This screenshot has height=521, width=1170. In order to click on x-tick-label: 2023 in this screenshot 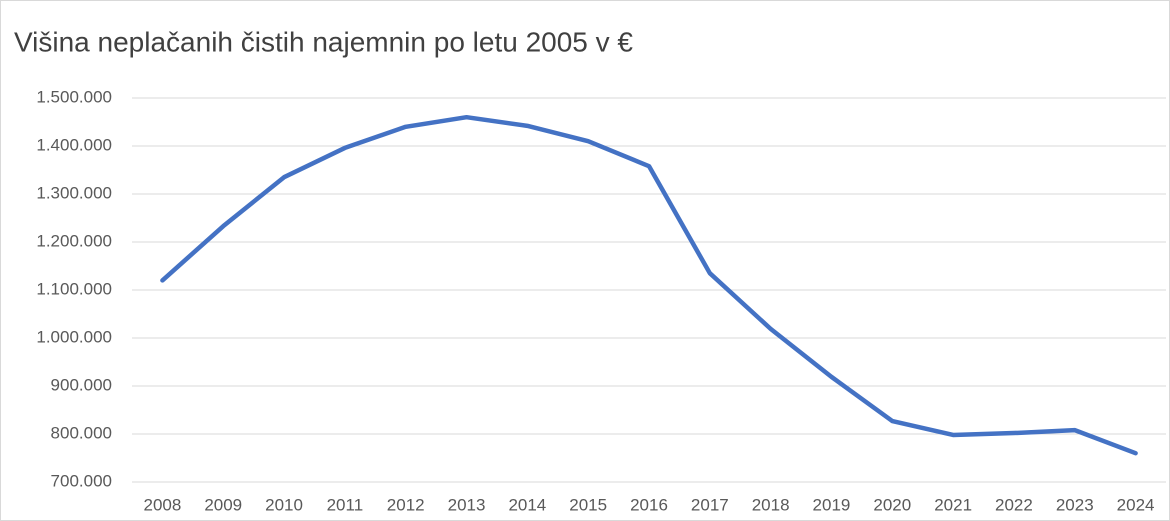, I will do `click(1075, 504)`.